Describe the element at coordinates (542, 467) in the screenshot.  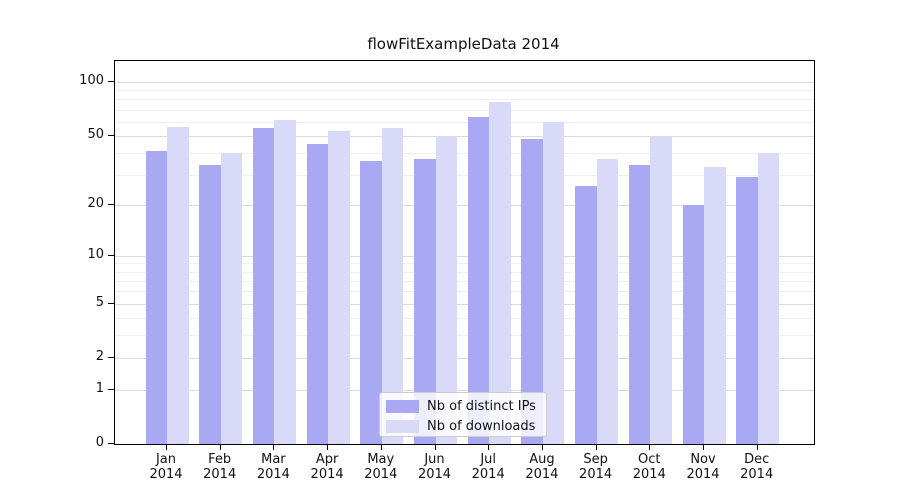
I see `x-axis-tick-label-aug: Aug 2014` at that location.